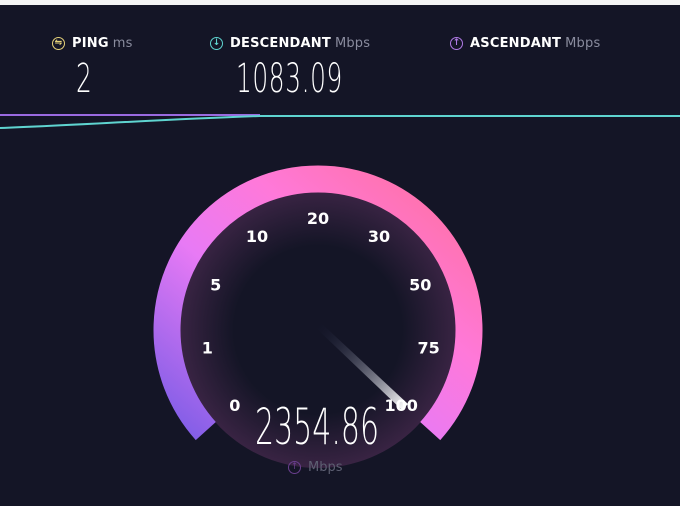 The height and width of the screenshot is (506, 680). What do you see at coordinates (84, 79) in the screenshot?
I see `ping-value: 2` at bounding box center [84, 79].